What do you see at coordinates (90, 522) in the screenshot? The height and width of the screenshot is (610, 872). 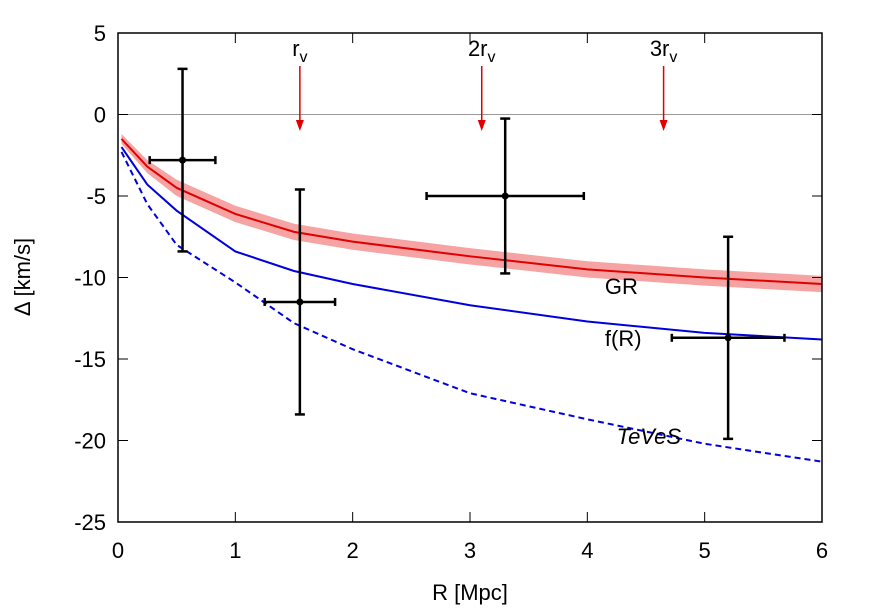 I see `y-tick-label: -25` at bounding box center [90, 522].